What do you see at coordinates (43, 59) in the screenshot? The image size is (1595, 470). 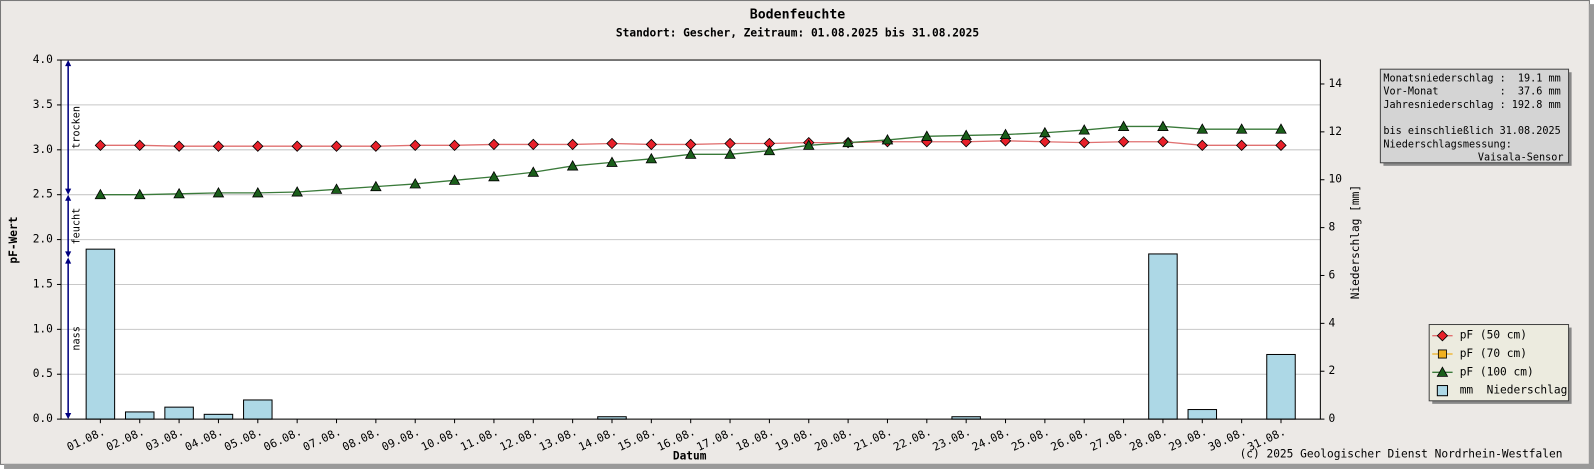 I see `y-tick-label: 4.0` at bounding box center [43, 59].